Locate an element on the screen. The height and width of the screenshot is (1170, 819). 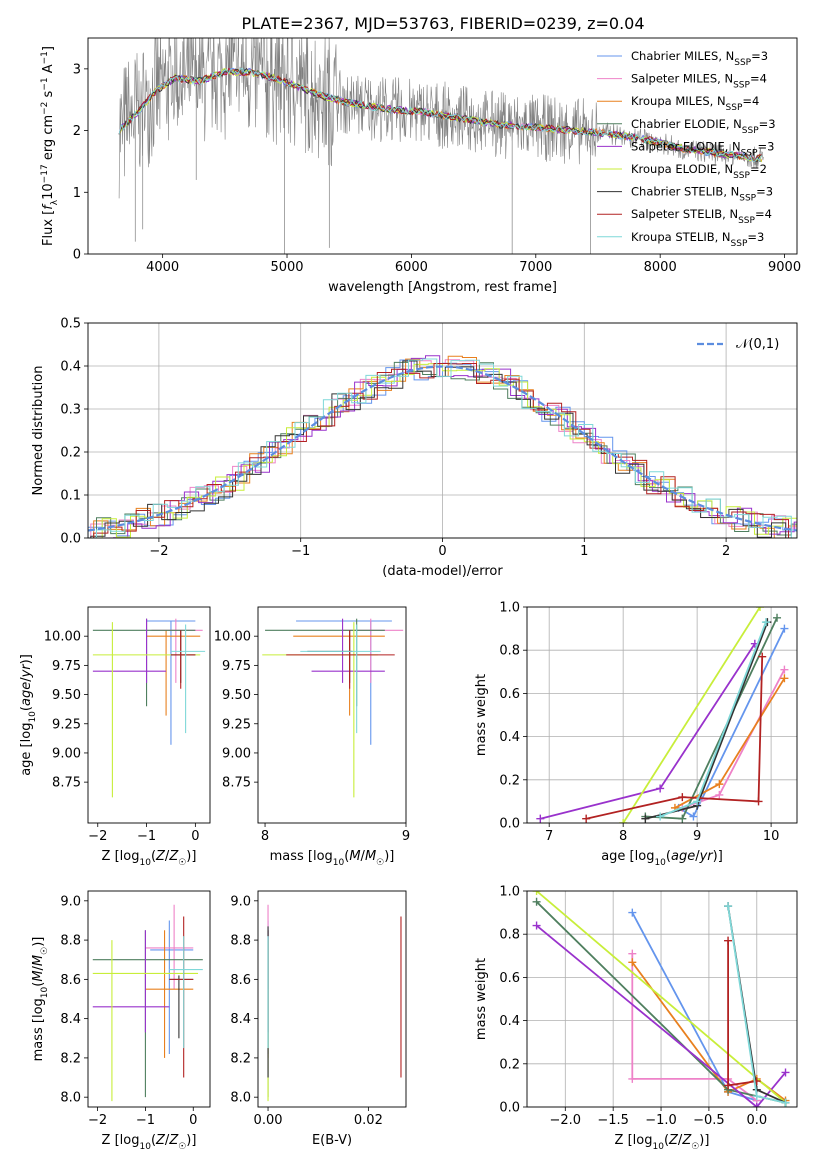
histogram-salpeter-stelib is located at coordinates (442, 450).